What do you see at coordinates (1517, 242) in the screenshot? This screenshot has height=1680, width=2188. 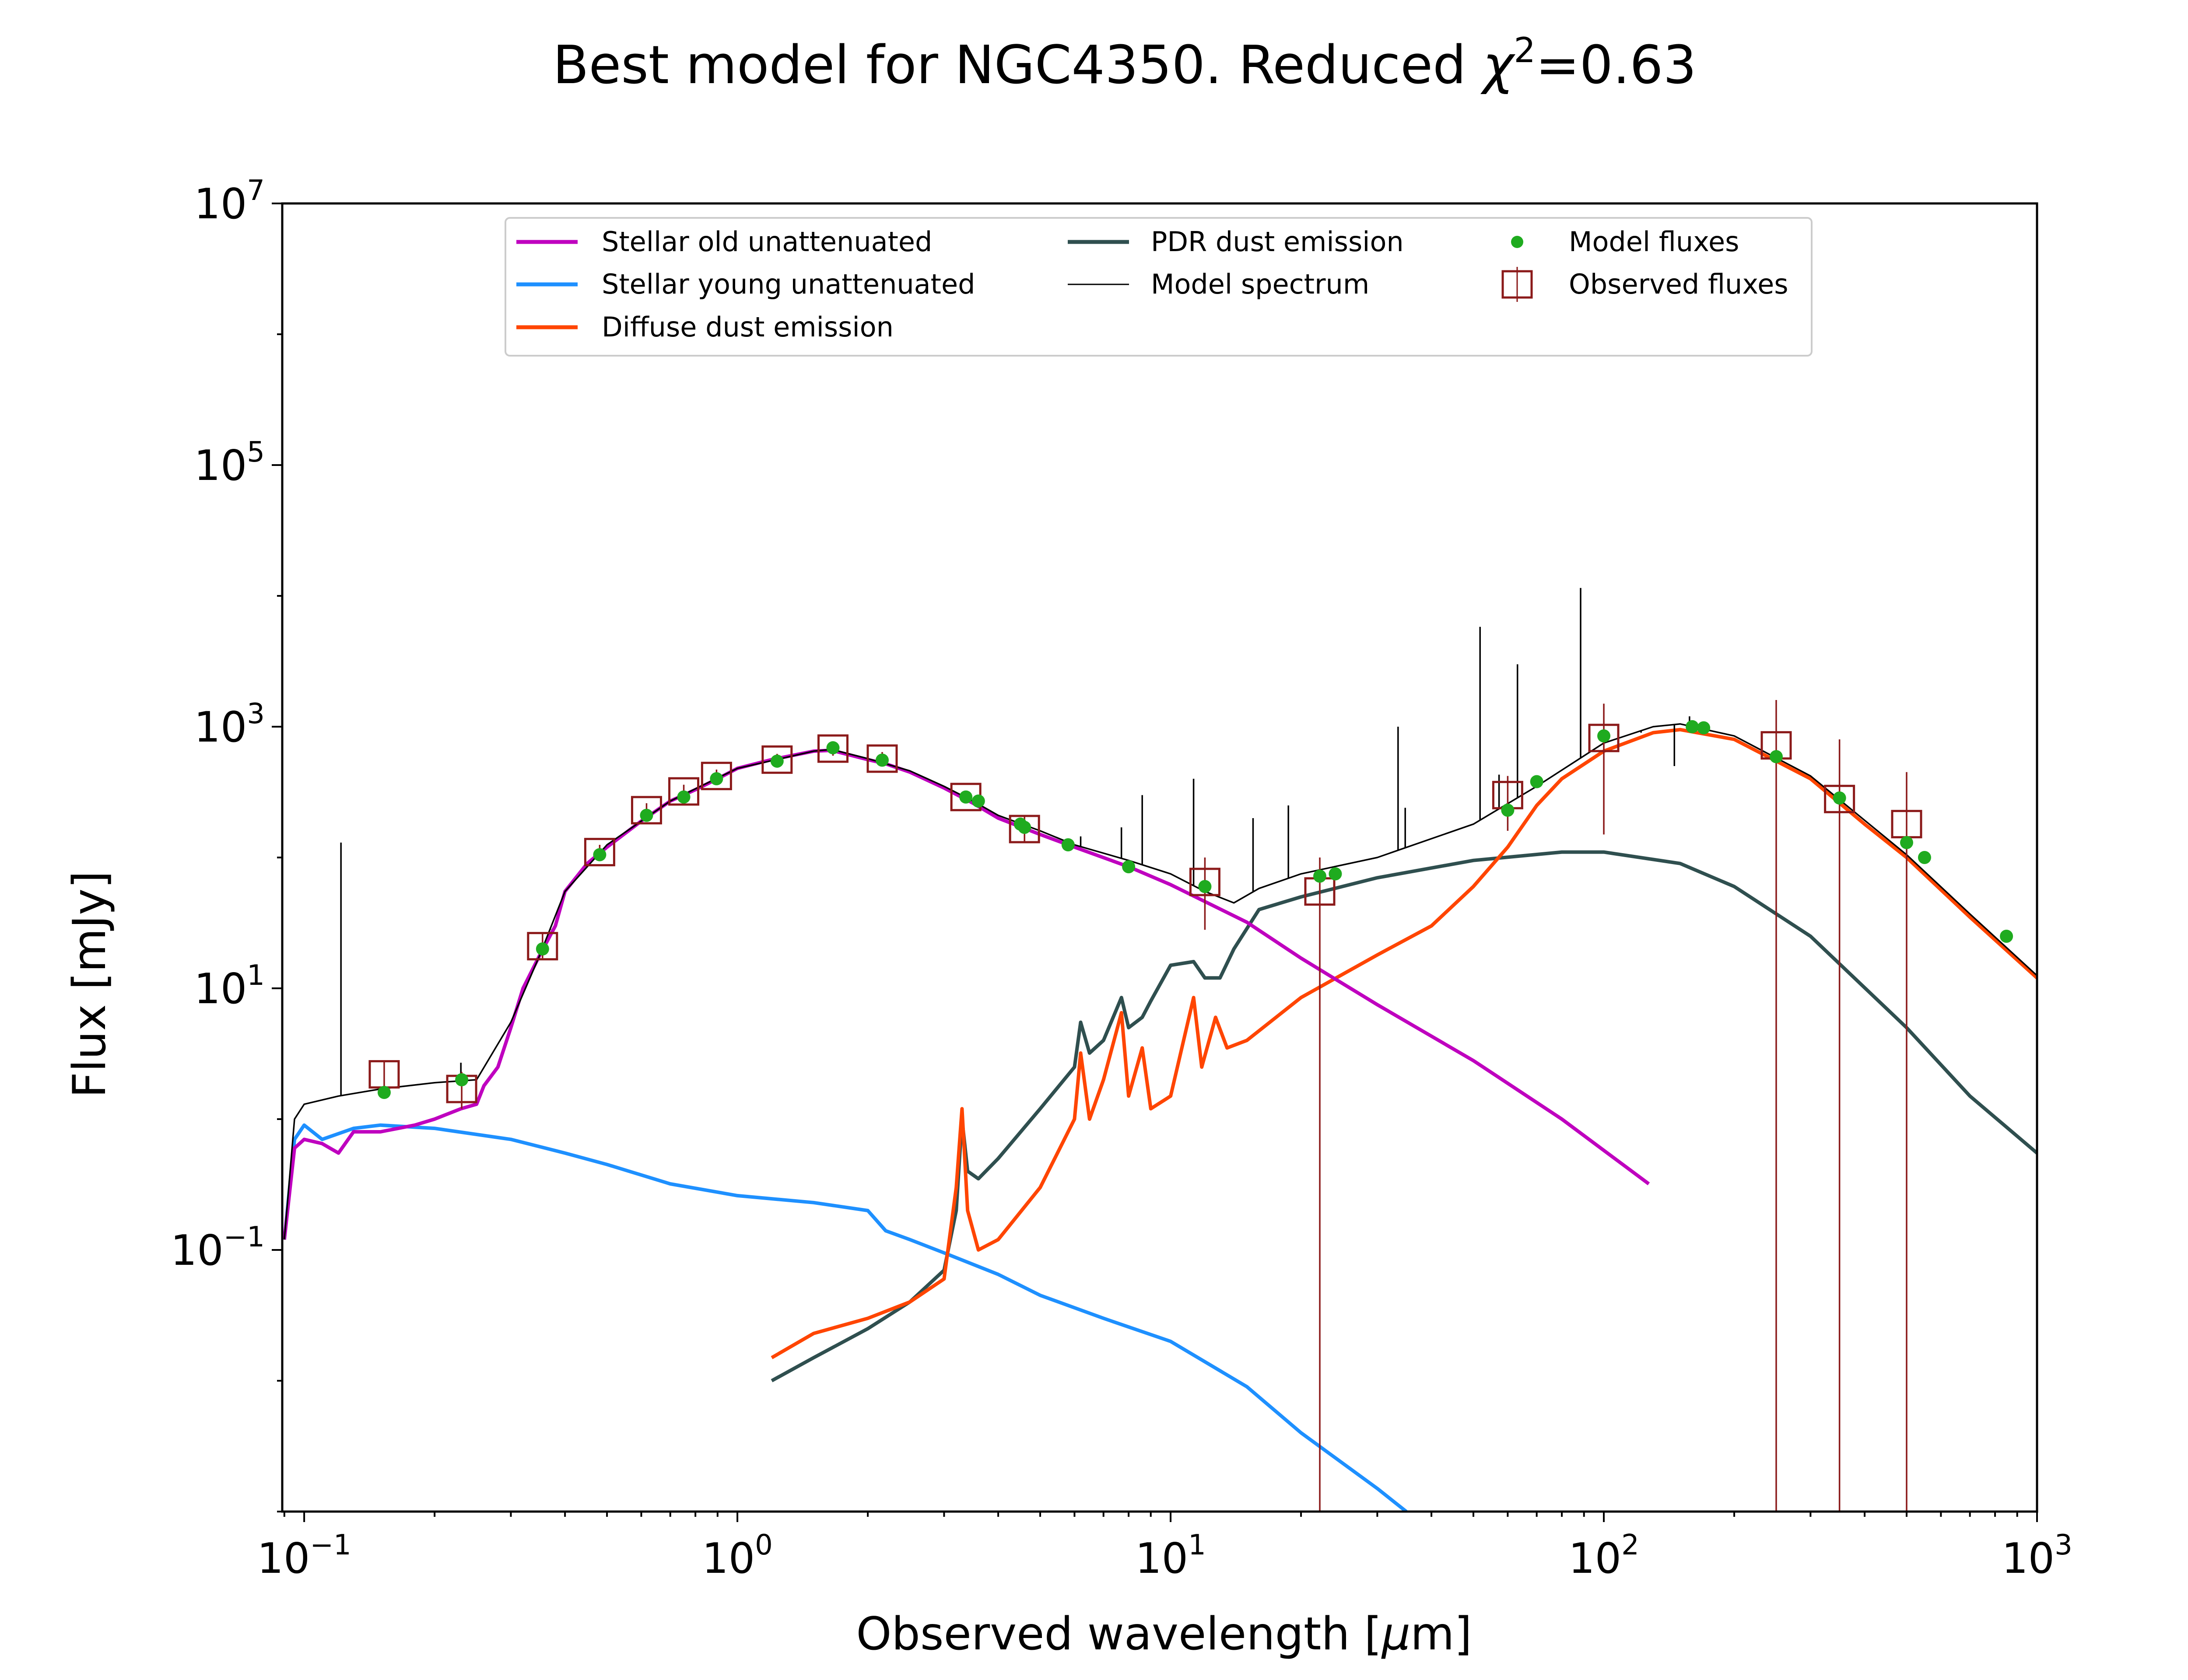 I see `legend-swatch-model-fluxes` at bounding box center [1517, 242].